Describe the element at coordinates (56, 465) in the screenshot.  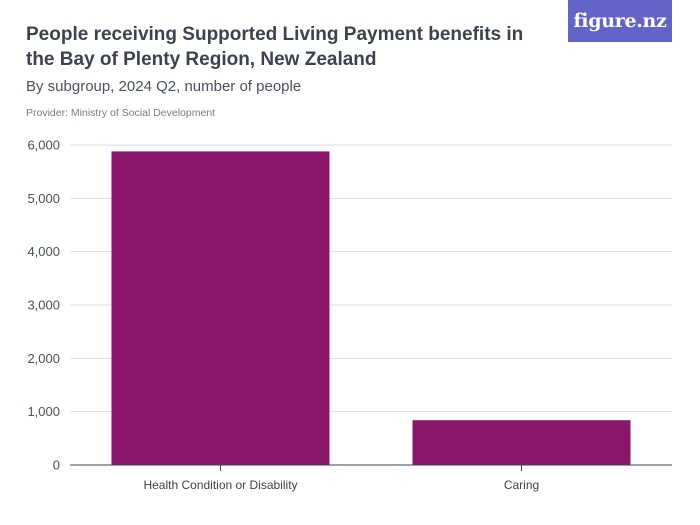
I see `y-tick-label: 0` at that location.